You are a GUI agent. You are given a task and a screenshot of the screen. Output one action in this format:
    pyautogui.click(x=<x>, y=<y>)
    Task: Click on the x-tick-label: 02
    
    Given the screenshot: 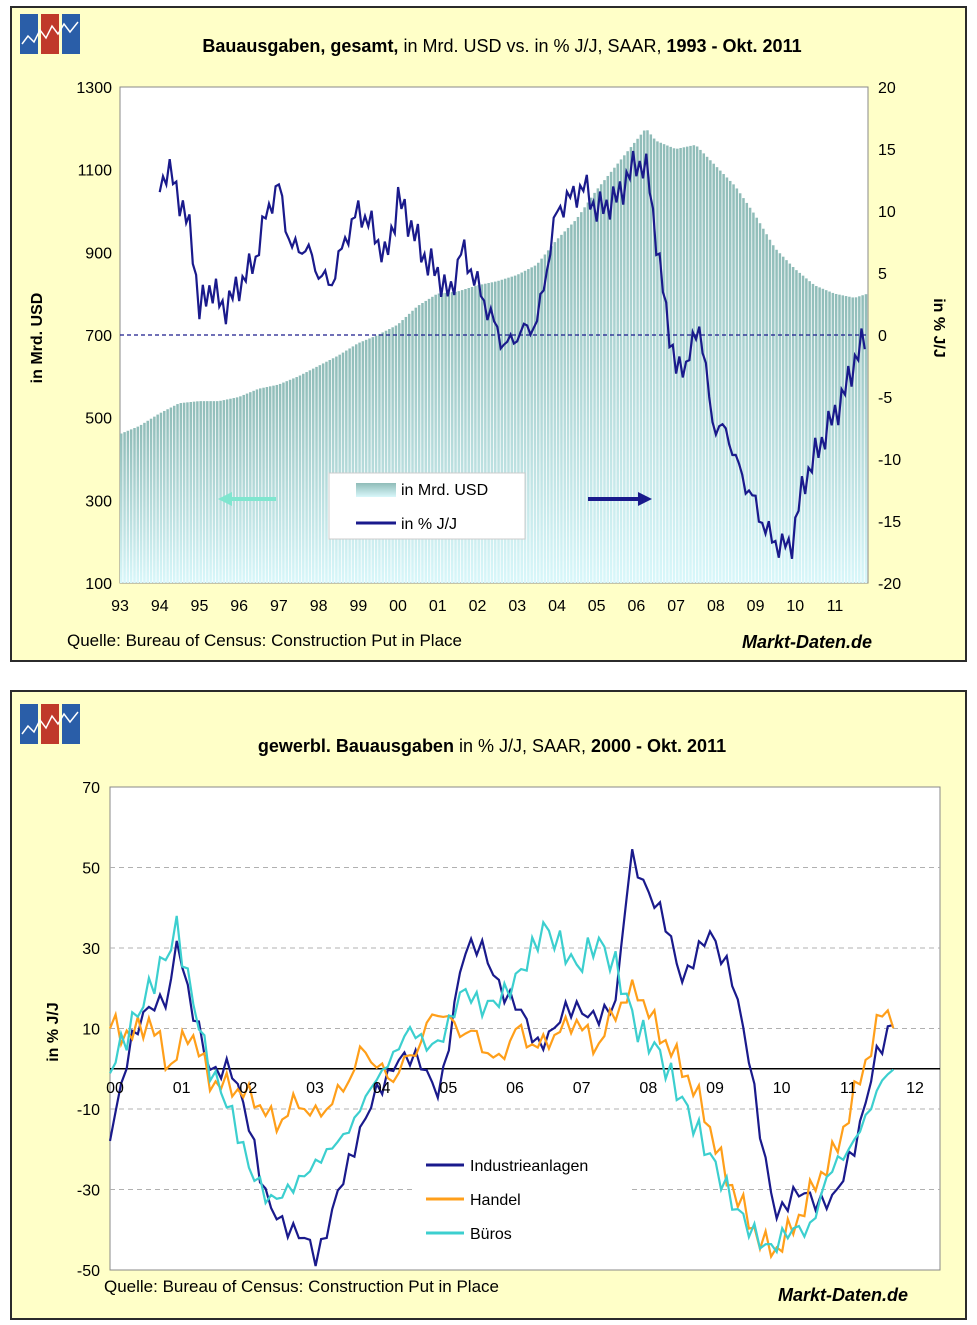 What is the action you would take?
    pyautogui.click(x=248, y=1088)
    